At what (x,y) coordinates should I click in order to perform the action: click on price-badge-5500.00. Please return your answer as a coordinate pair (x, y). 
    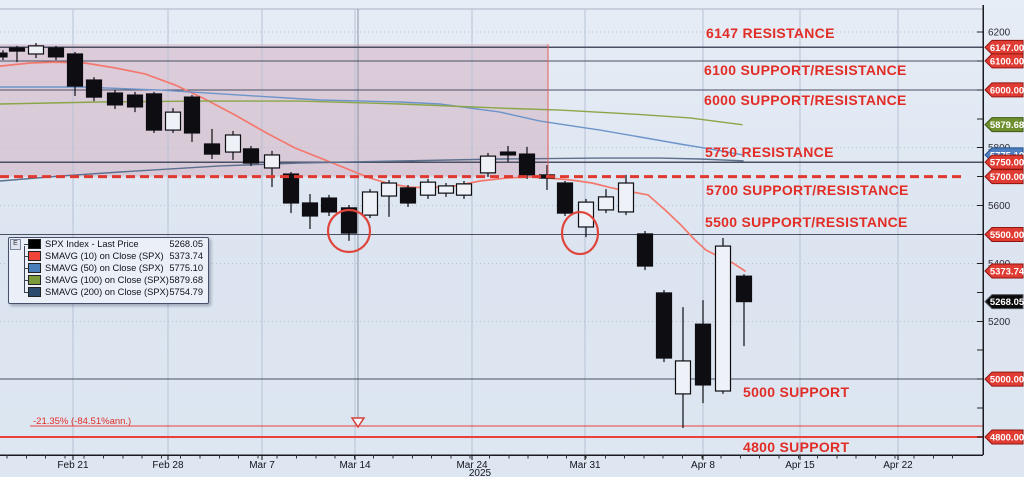
    Looking at the image, I should click on (1004, 235).